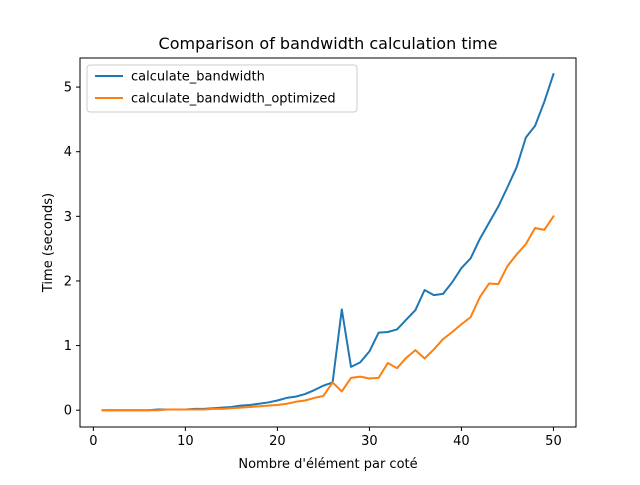 The height and width of the screenshot is (485, 640). What do you see at coordinates (68, 88) in the screenshot?
I see `y-tick-label: 5` at bounding box center [68, 88].